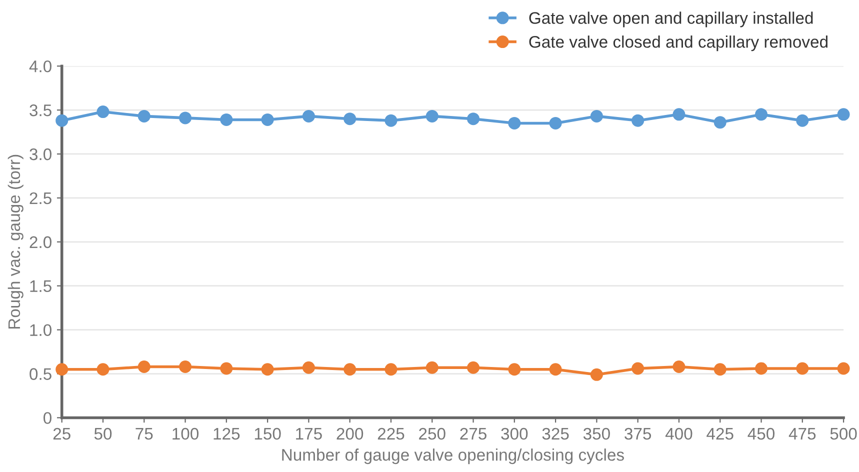  What do you see at coordinates (41, 242) in the screenshot?
I see `y-tick-label: 2.0` at bounding box center [41, 242].